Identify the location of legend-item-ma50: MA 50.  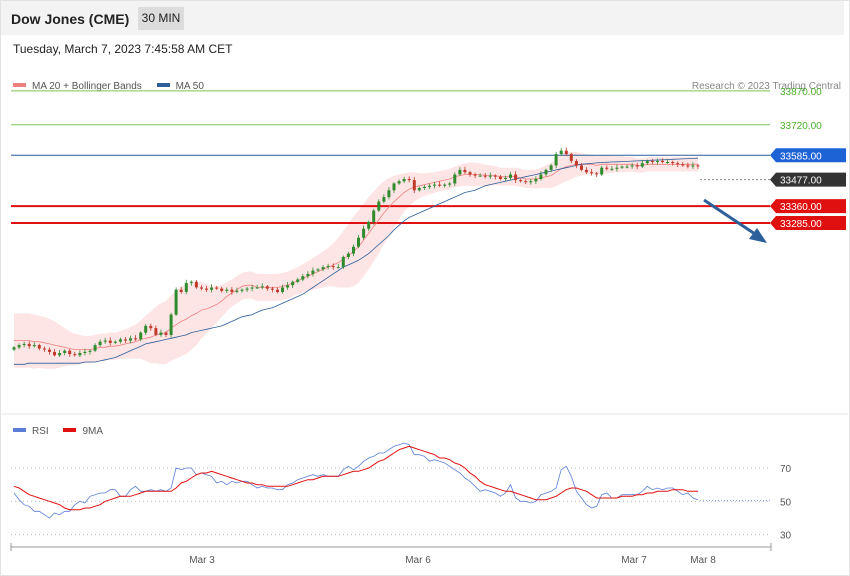
(180, 86).